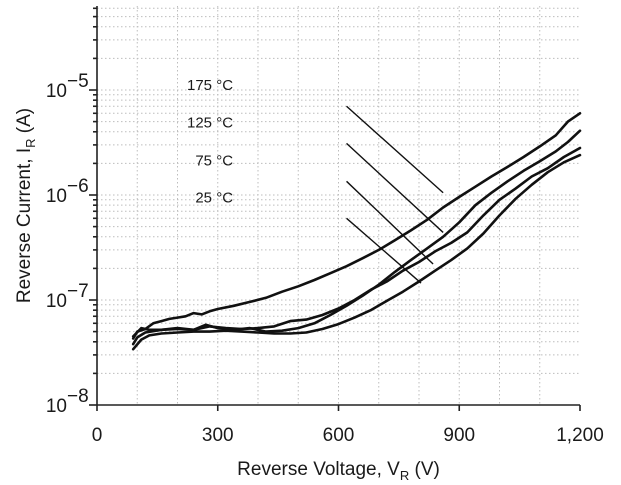 The height and width of the screenshot is (485, 621). I want to click on x-tick-label: 300, so click(218, 435).